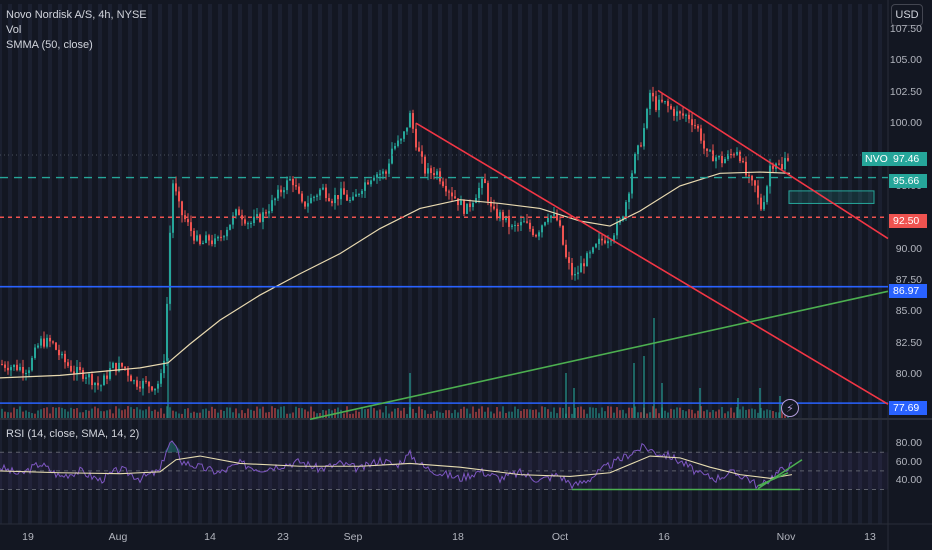 This screenshot has height=550, width=932. What do you see at coordinates (870, 537) in the screenshot?
I see `time-tick: 13` at bounding box center [870, 537].